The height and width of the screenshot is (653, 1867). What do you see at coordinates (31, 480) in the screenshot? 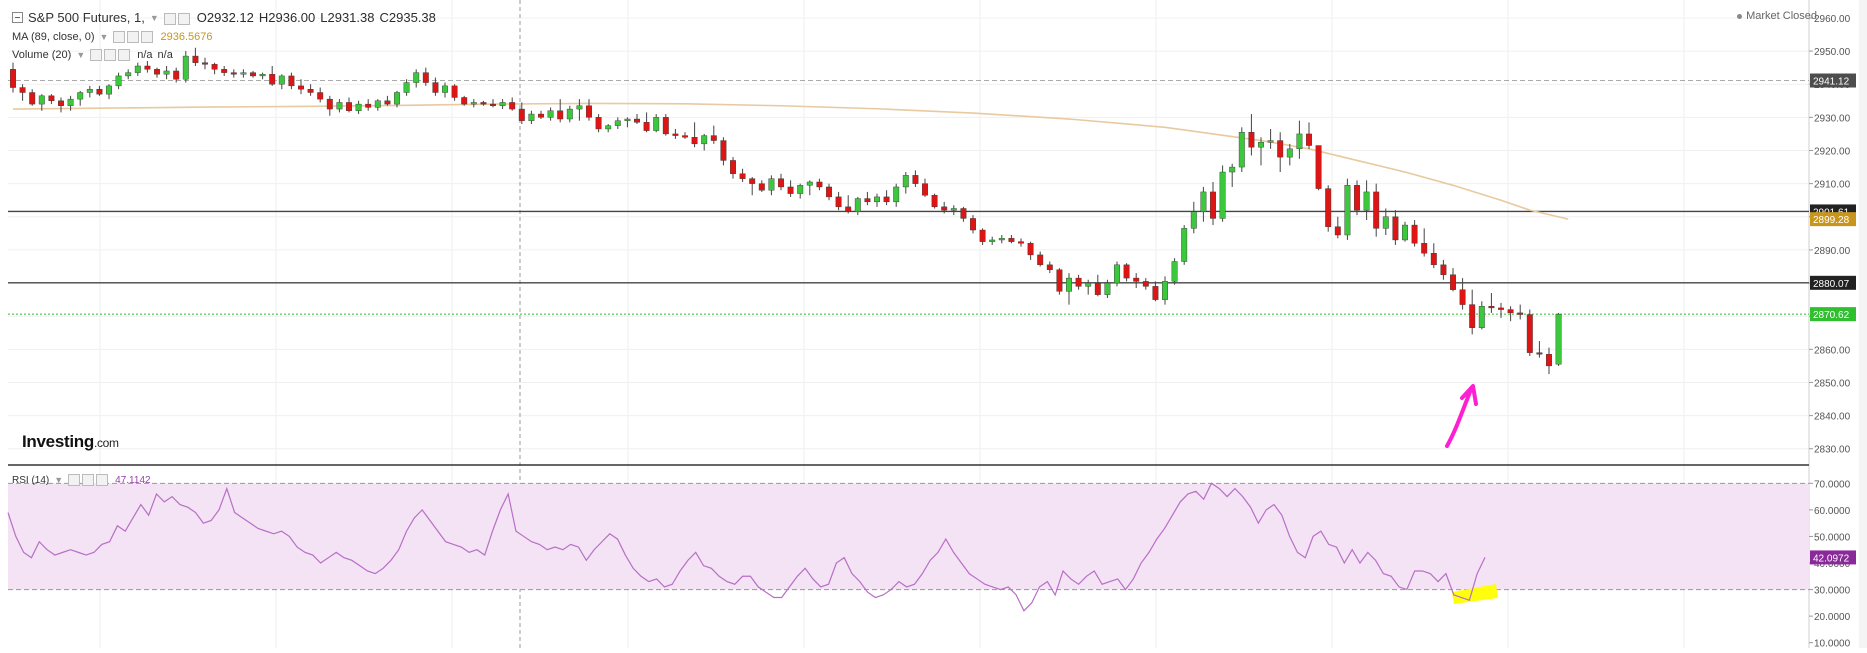
I see `rsi-label: RSI (14)` at bounding box center [31, 480].